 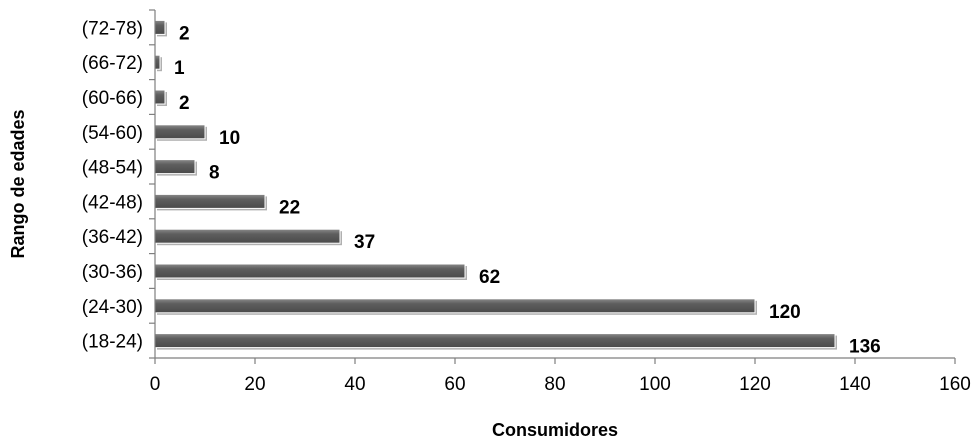 I want to click on y-tick-label: (30-36), so click(x=112, y=272).